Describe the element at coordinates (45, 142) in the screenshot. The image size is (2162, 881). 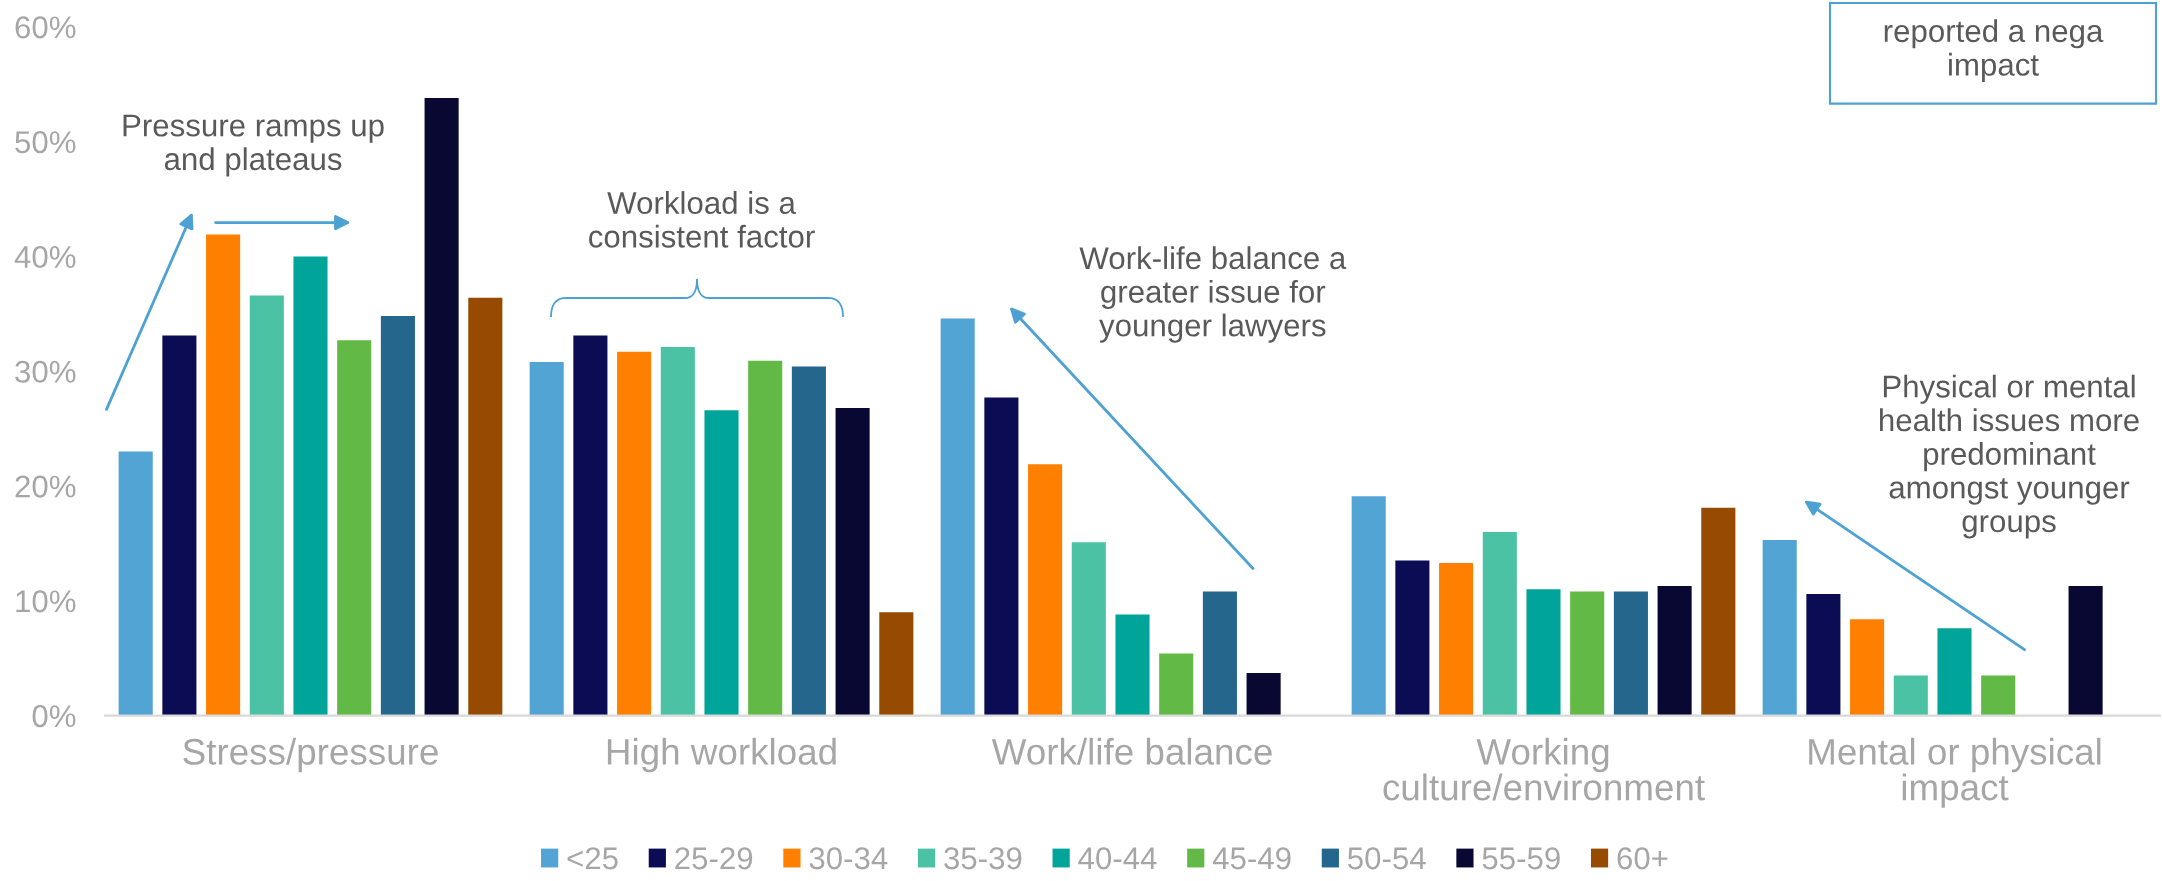
I see `y-tick-label: 50%` at that location.